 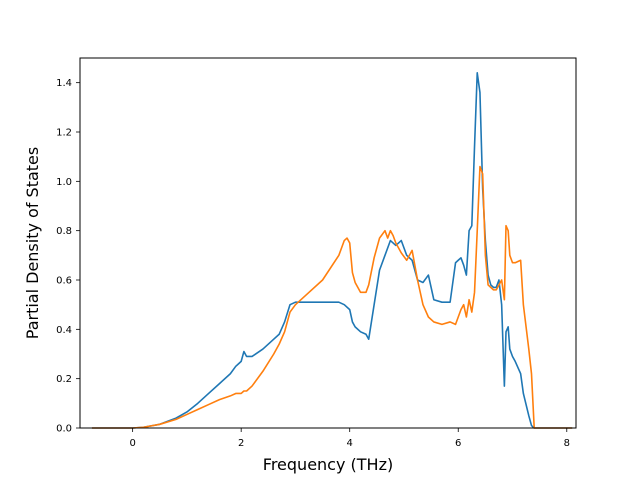 I want to click on x-tick-label: 2, so click(x=241, y=443).